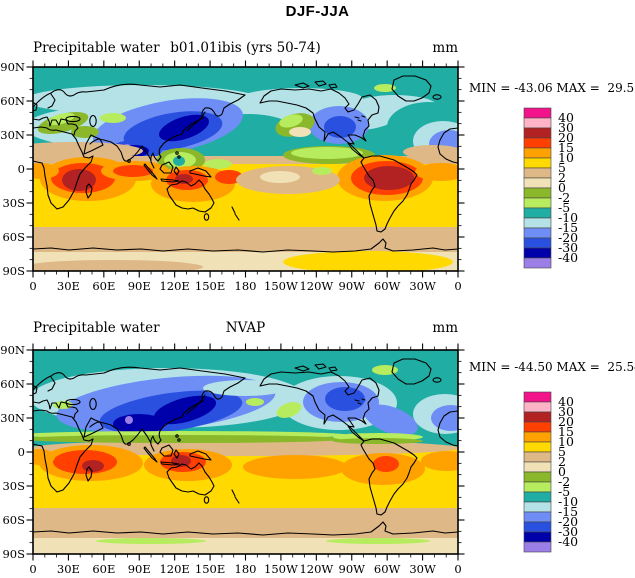 The image size is (635, 578). Describe the element at coordinates (281, 569) in the screenshot. I see `lon-tick-label: 150W` at that location.